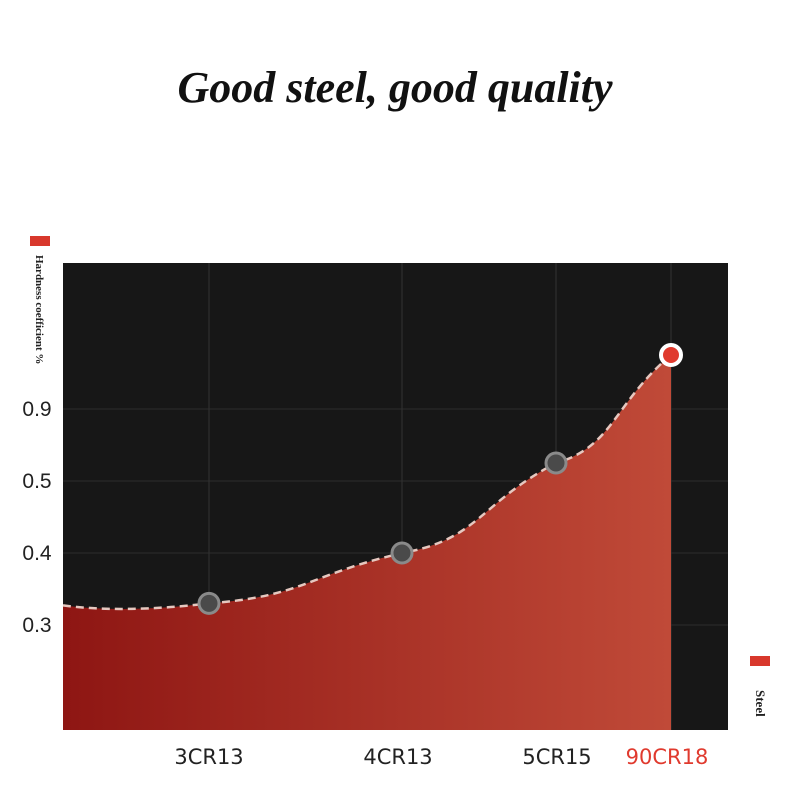 This screenshot has width=790, height=805. Describe the element at coordinates (36, 481) in the screenshot. I see `y-tick-label: 0.5` at that location.